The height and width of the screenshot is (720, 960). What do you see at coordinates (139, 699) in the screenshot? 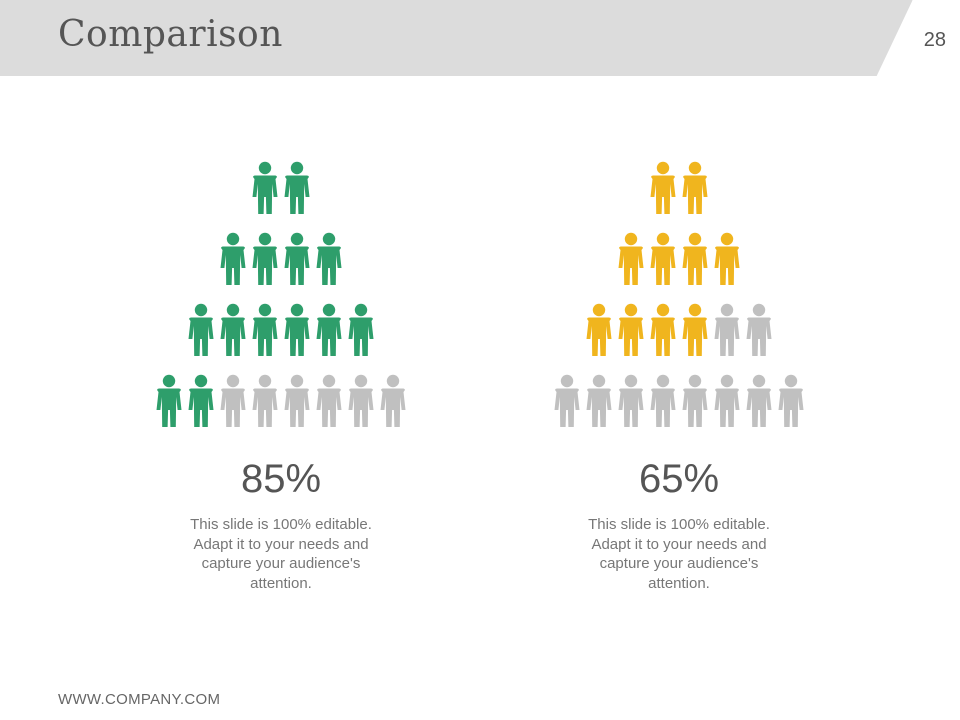
I see `footer-url: WWW.COMPANY.COM` at bounding box center [139, 699].